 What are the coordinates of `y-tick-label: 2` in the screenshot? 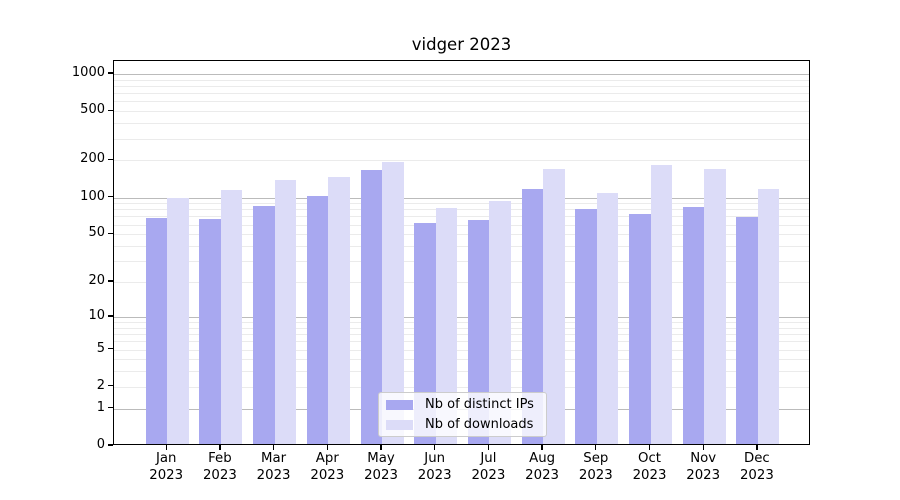 It's located at (100, 385).